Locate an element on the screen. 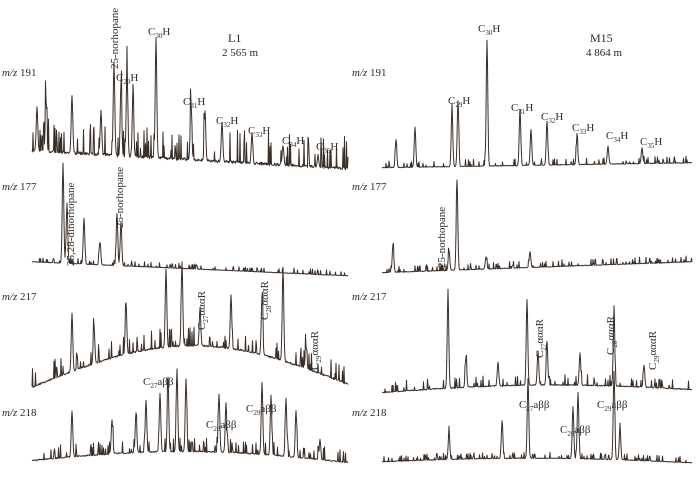 The height and width of the screenshot is (495, 700). right-c34h-label: C34H is located at coordinates (617, 137).